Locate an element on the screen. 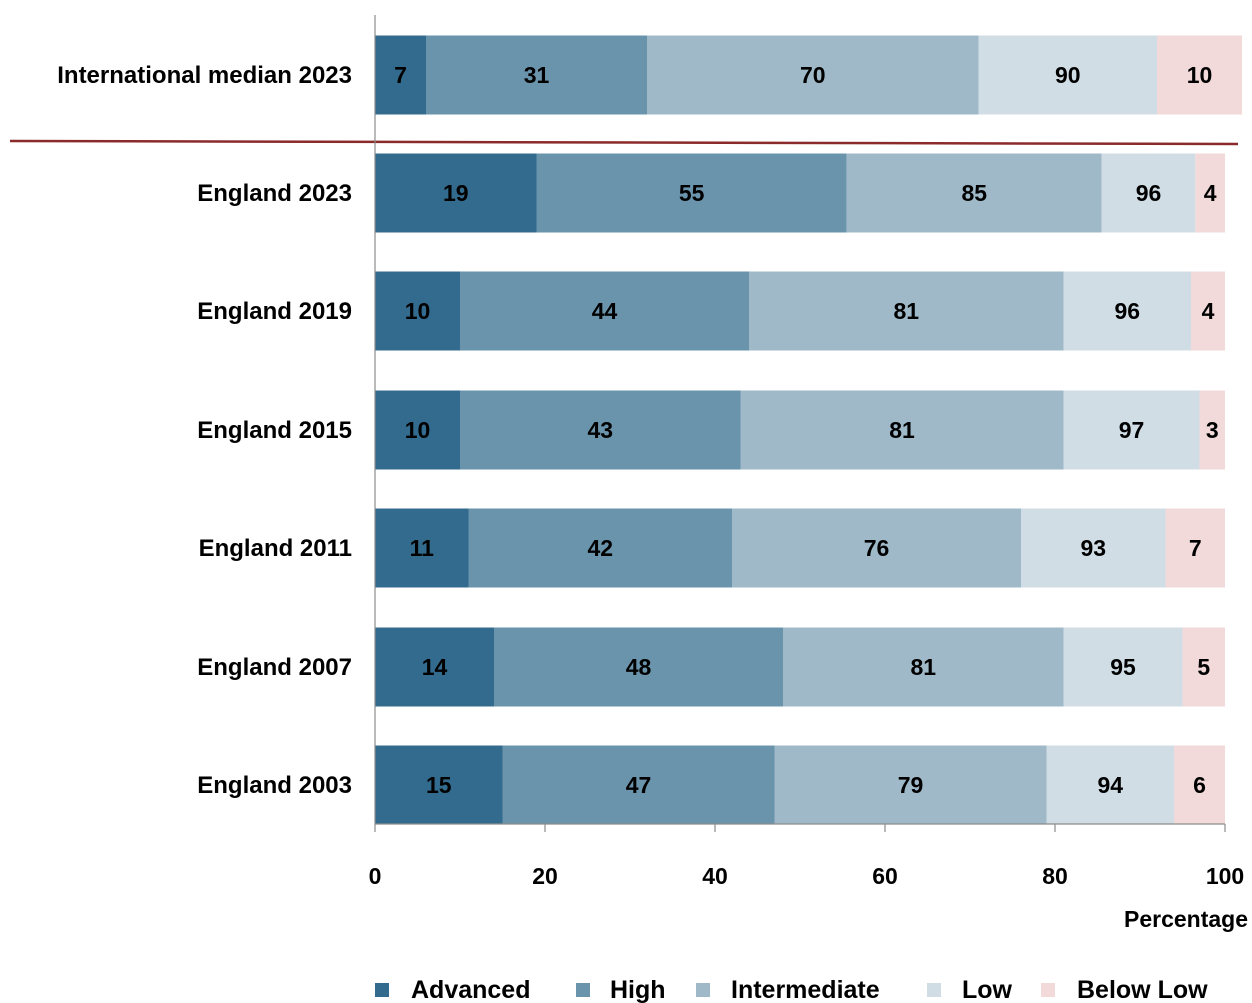 This screenshot has height=1003, width=1252. data-label: 85 is located at coordinates (974, 193).